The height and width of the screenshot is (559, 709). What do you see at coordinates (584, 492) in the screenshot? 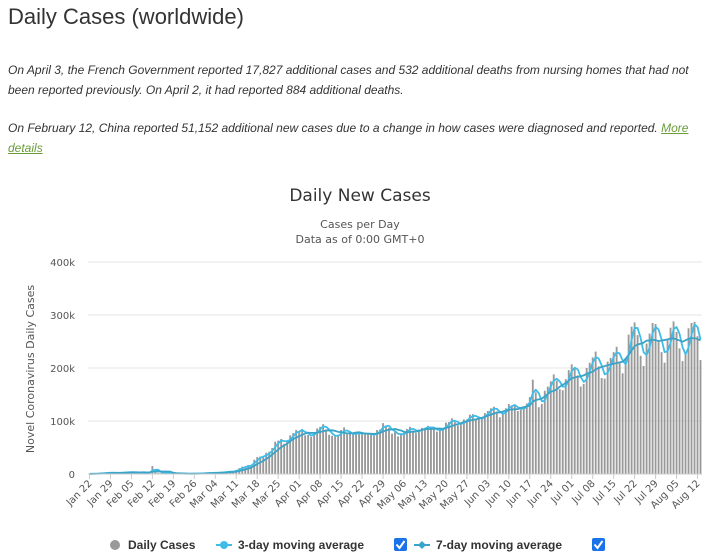
I see `x-tick-label: Jul 08` at bounding box center [584, 492].